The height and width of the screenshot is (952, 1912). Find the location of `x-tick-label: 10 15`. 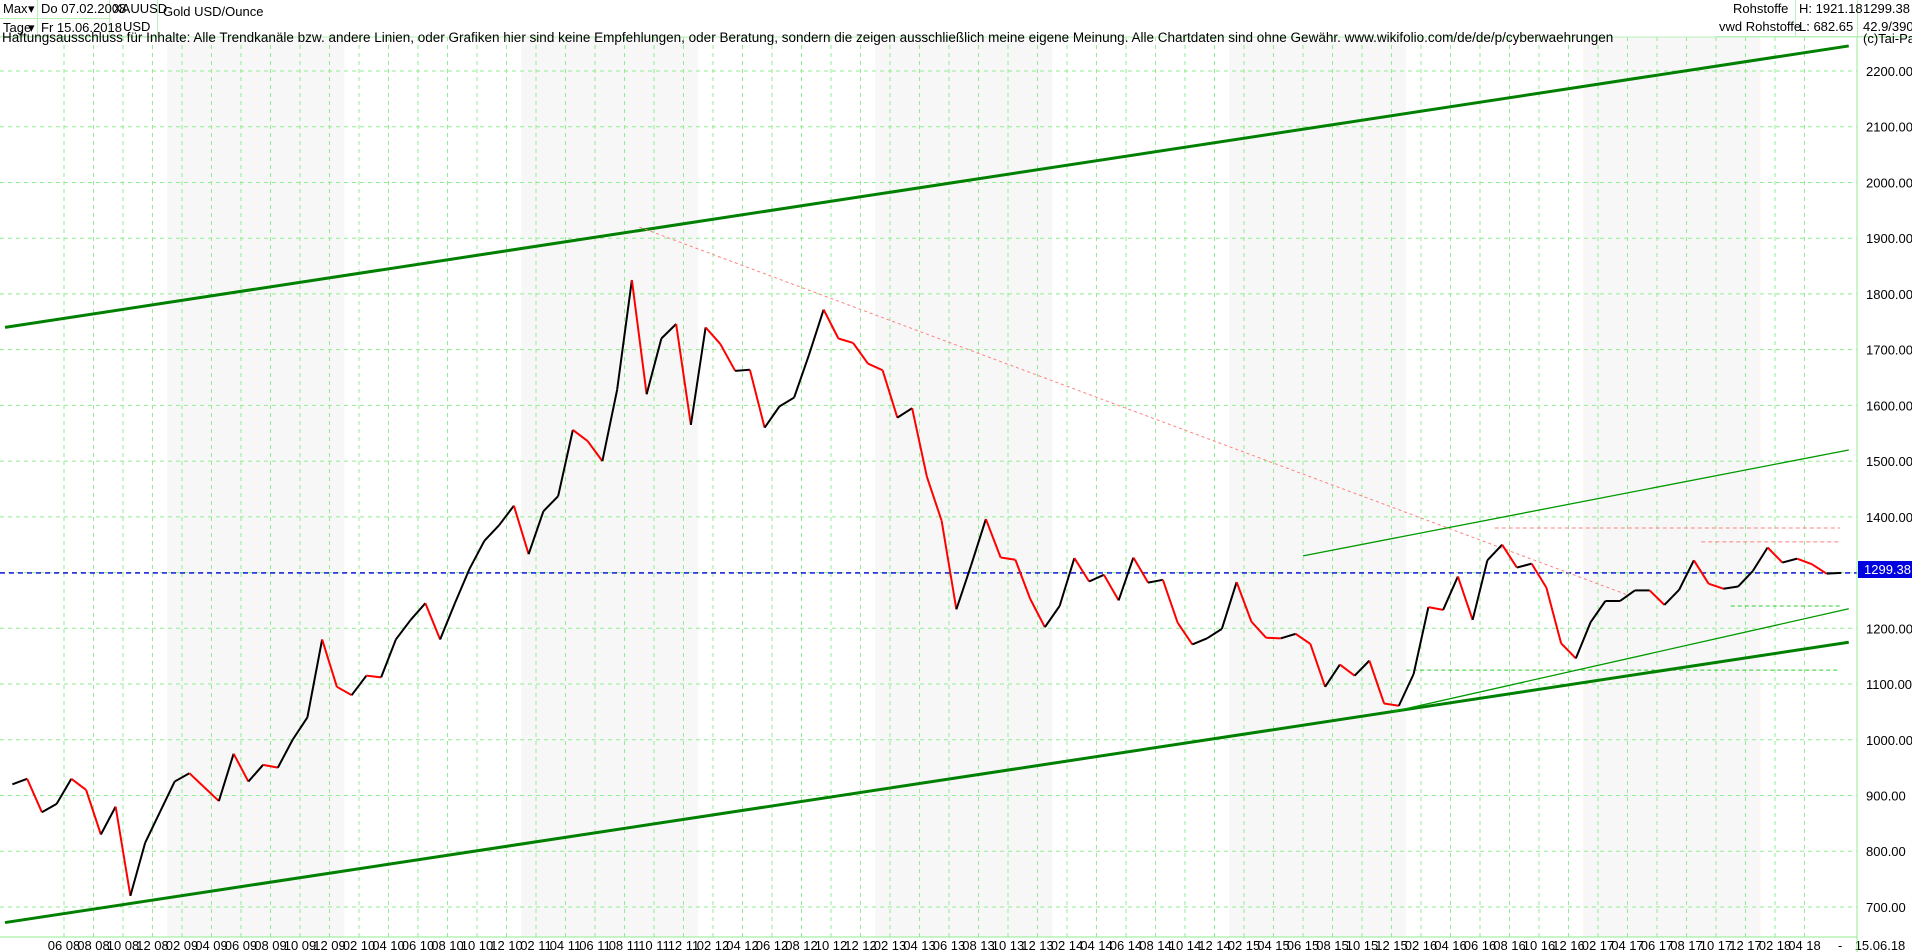

x-tick-label: 10 15 is located at coordinates (1362, 945).